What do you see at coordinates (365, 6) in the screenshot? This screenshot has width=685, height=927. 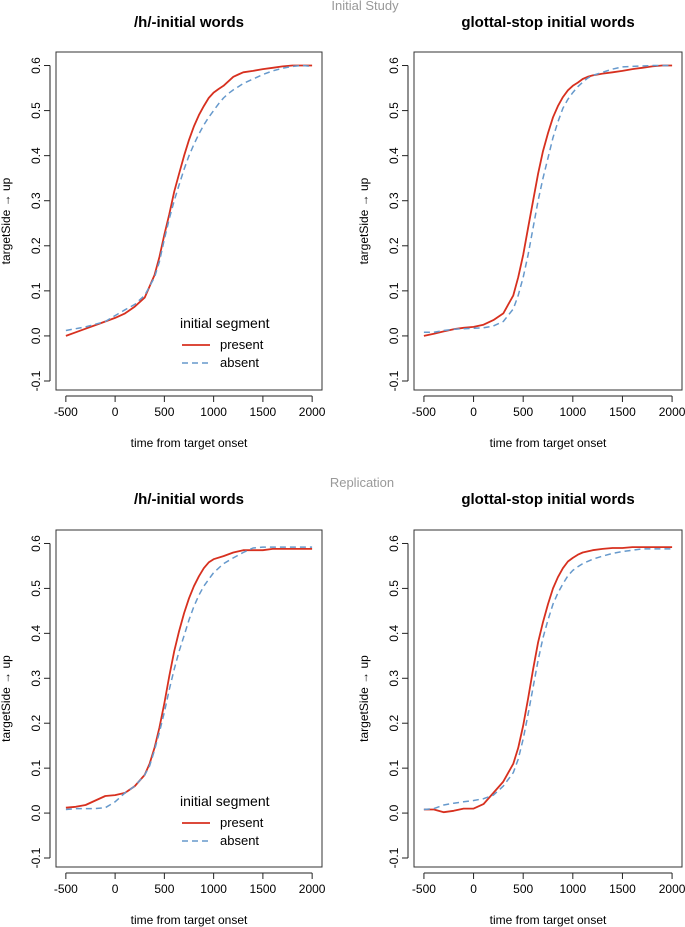 I see `section-title-initial-study: Initial Study` at bounding box center [365, 6].